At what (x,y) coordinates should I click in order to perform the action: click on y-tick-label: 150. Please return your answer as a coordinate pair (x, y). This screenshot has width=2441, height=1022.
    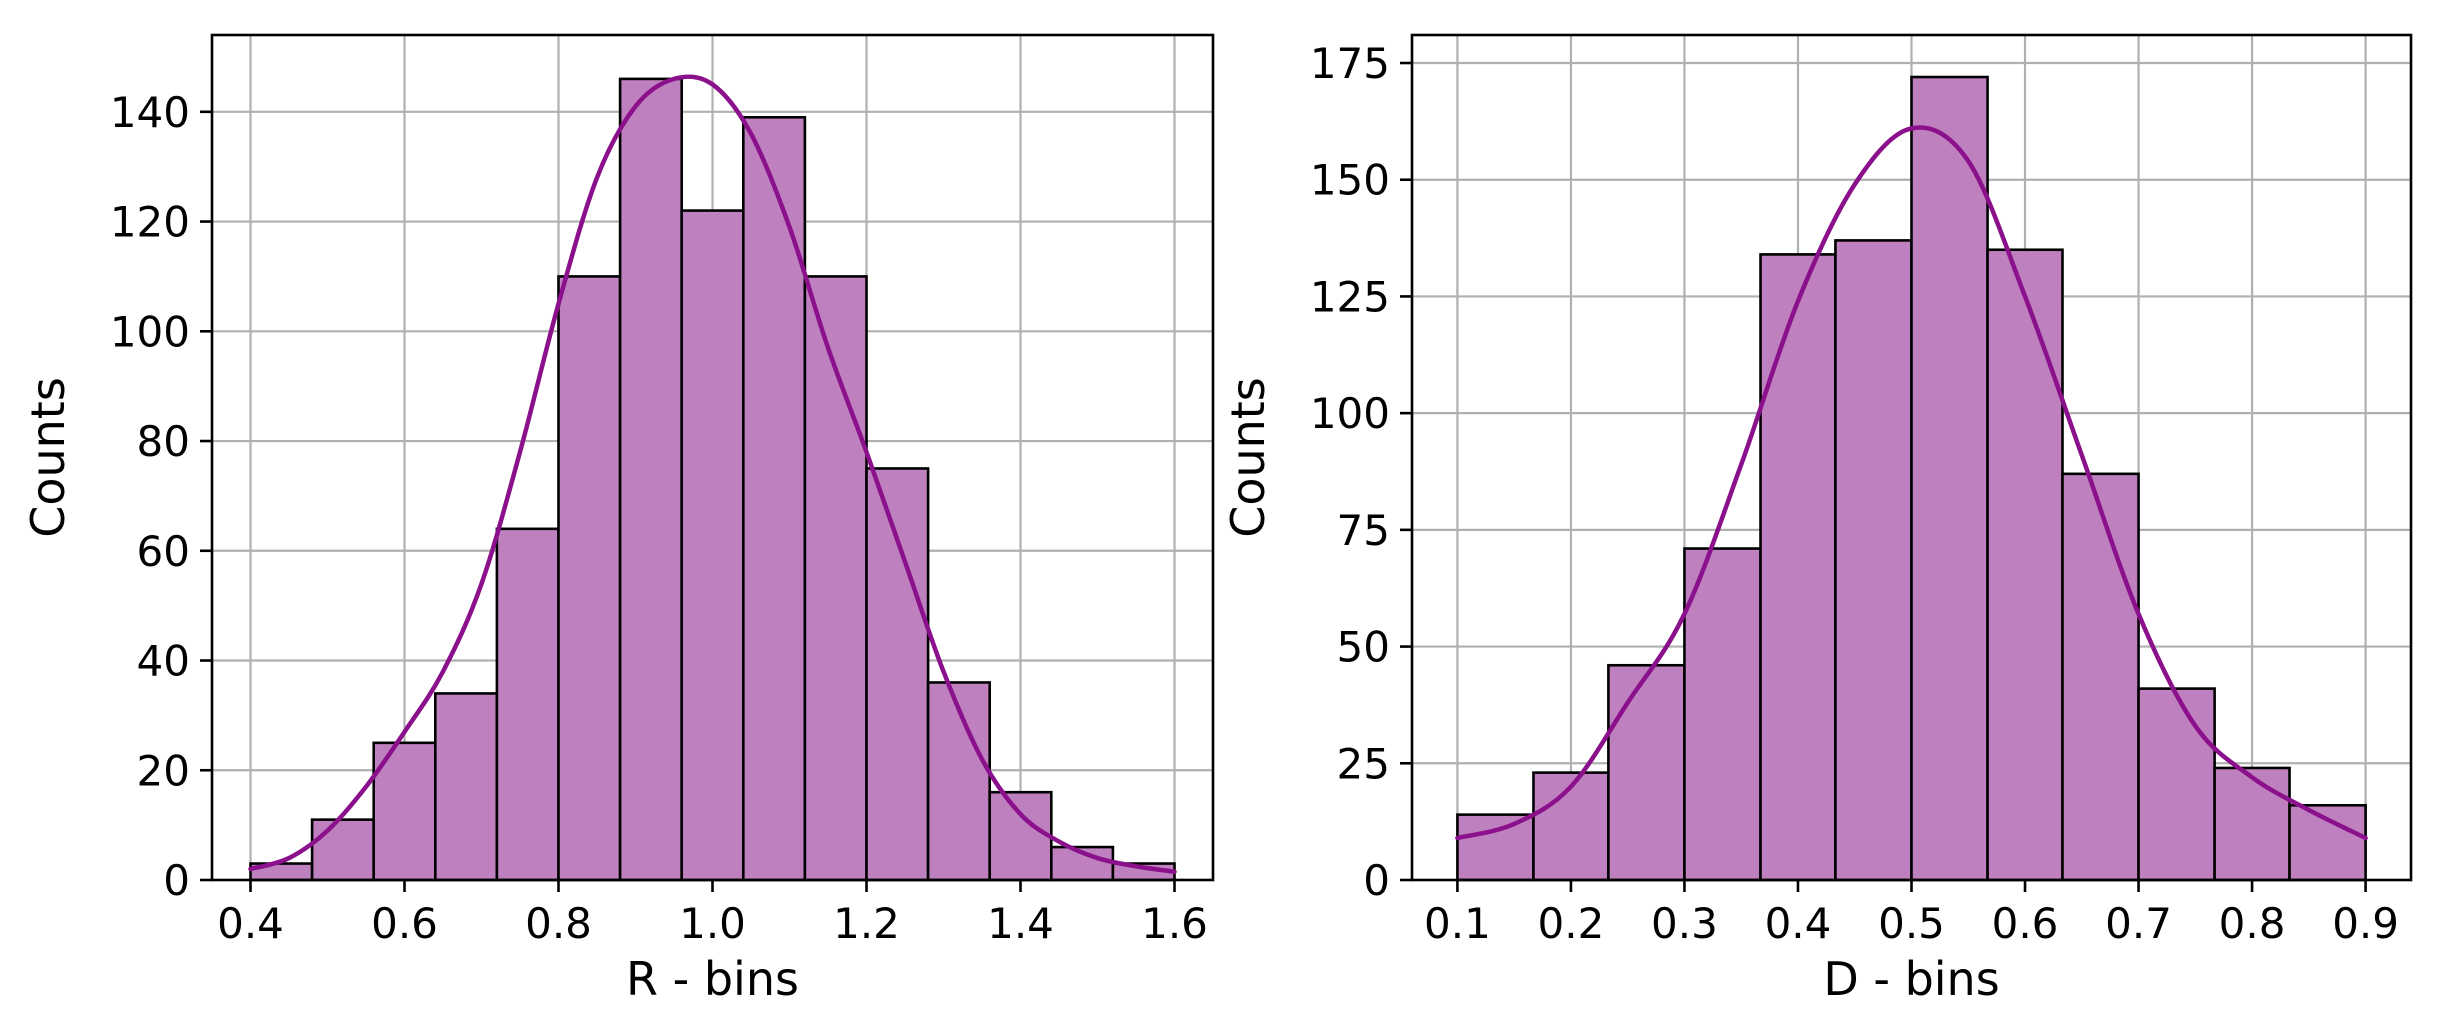
    Looking at the image, I should click on (1350, 180).